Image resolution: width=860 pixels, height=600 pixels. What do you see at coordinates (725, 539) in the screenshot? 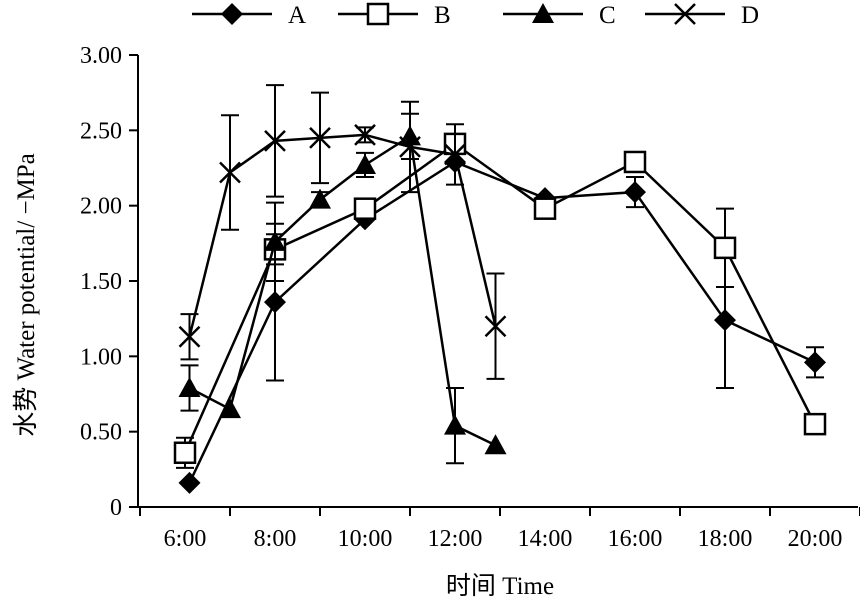
I see `x-tick-label: 18:00` at bounding box center [725, 539].